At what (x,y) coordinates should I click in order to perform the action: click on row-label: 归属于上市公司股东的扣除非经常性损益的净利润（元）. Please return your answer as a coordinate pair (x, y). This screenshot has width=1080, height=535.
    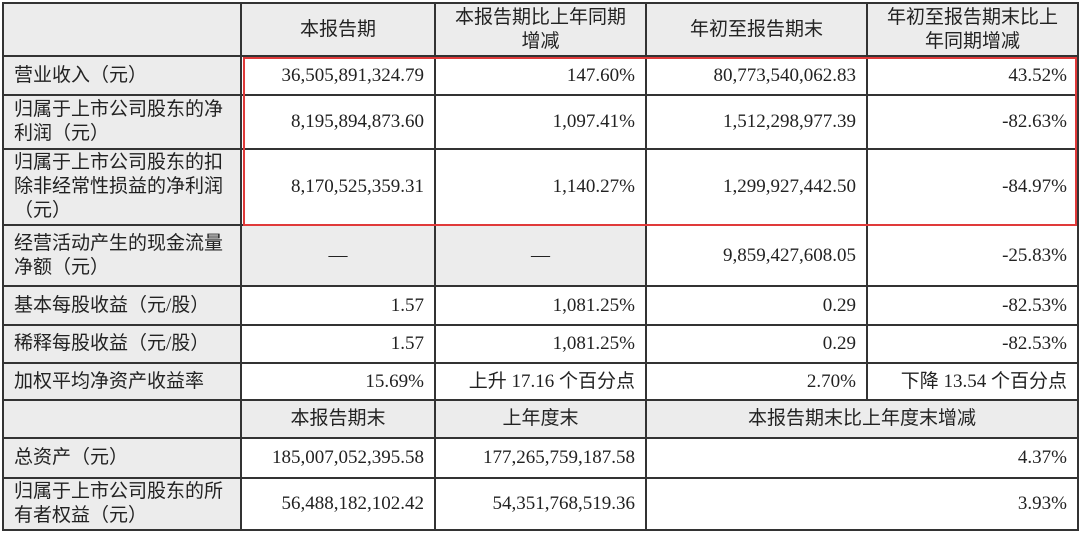
    Looking at the image, I should click on (122, 187).